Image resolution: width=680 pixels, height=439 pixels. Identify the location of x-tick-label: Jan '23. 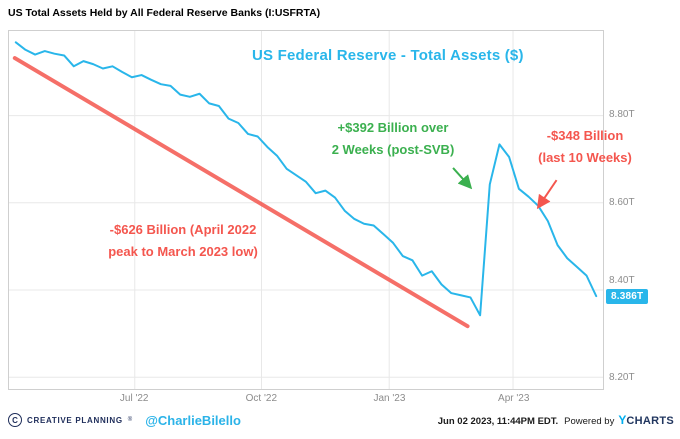
(389, 398).